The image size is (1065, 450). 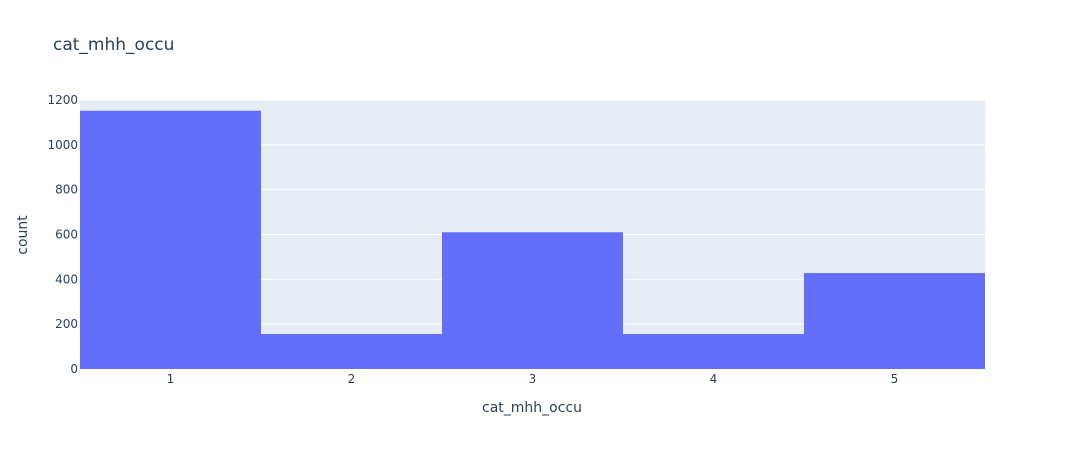 What do you see at coordinates (532, 408) in the screenshot?
I see `x-axis-title: cat_mhh_occu` at bounding box center [532, 408].